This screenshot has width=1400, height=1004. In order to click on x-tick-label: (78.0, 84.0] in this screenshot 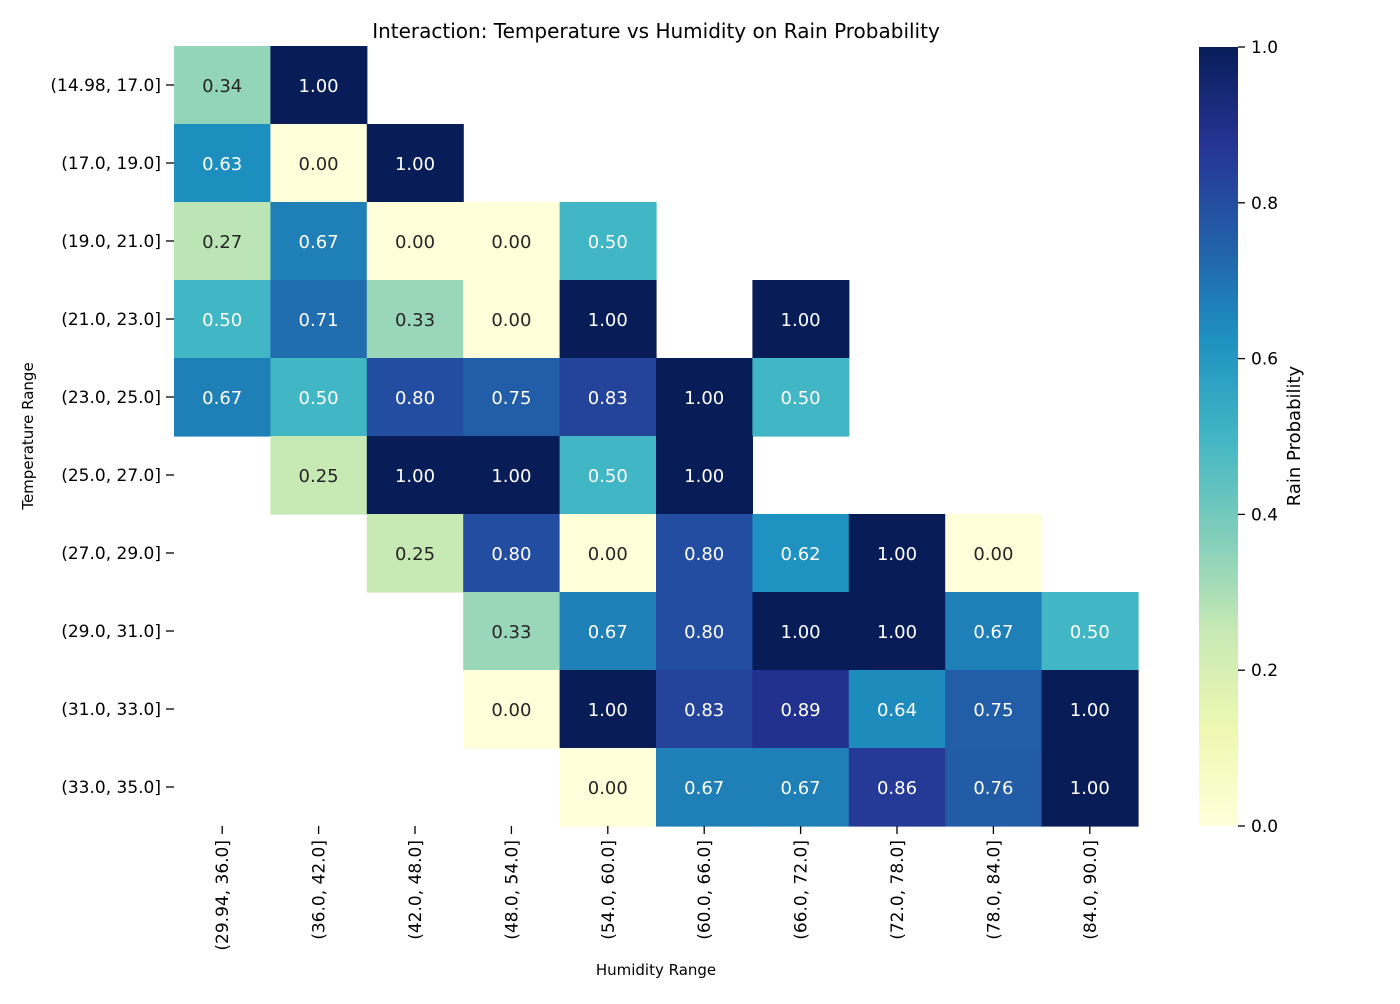, I will do `click(994, 890)`.